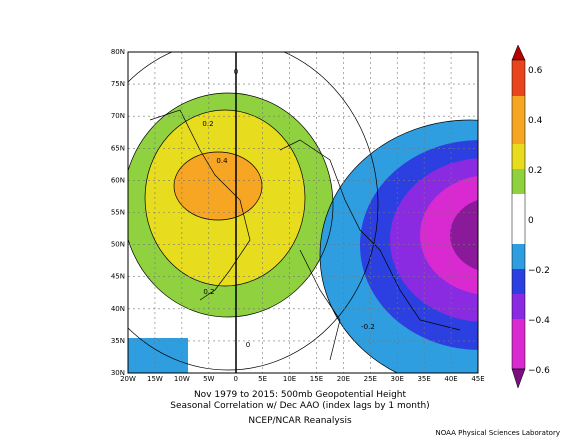  Describe the element at coordinates (539, 371) in the screenshot. I see `colorbar-label: −0.6` at that location.